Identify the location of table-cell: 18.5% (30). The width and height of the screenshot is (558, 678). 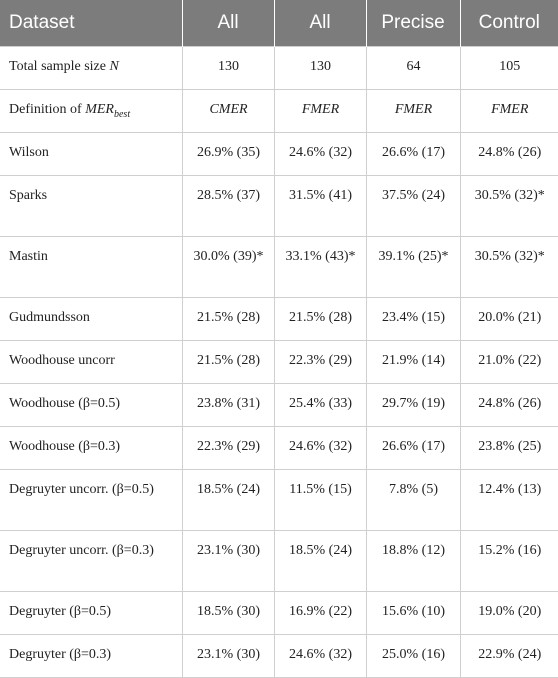
(228, 613).